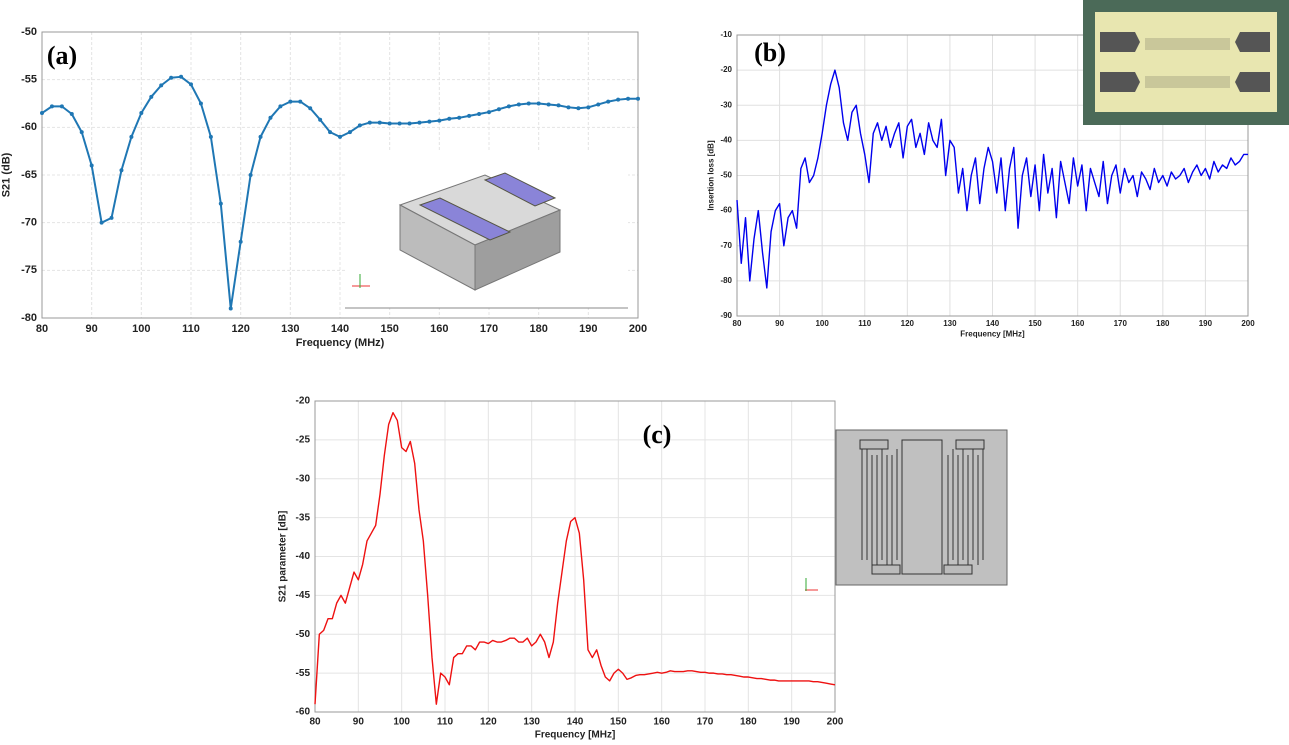 Image resolution: width=1289 pixels, height=745 pixels. I want to click on x-tick-label: 100, so click(141, 329).